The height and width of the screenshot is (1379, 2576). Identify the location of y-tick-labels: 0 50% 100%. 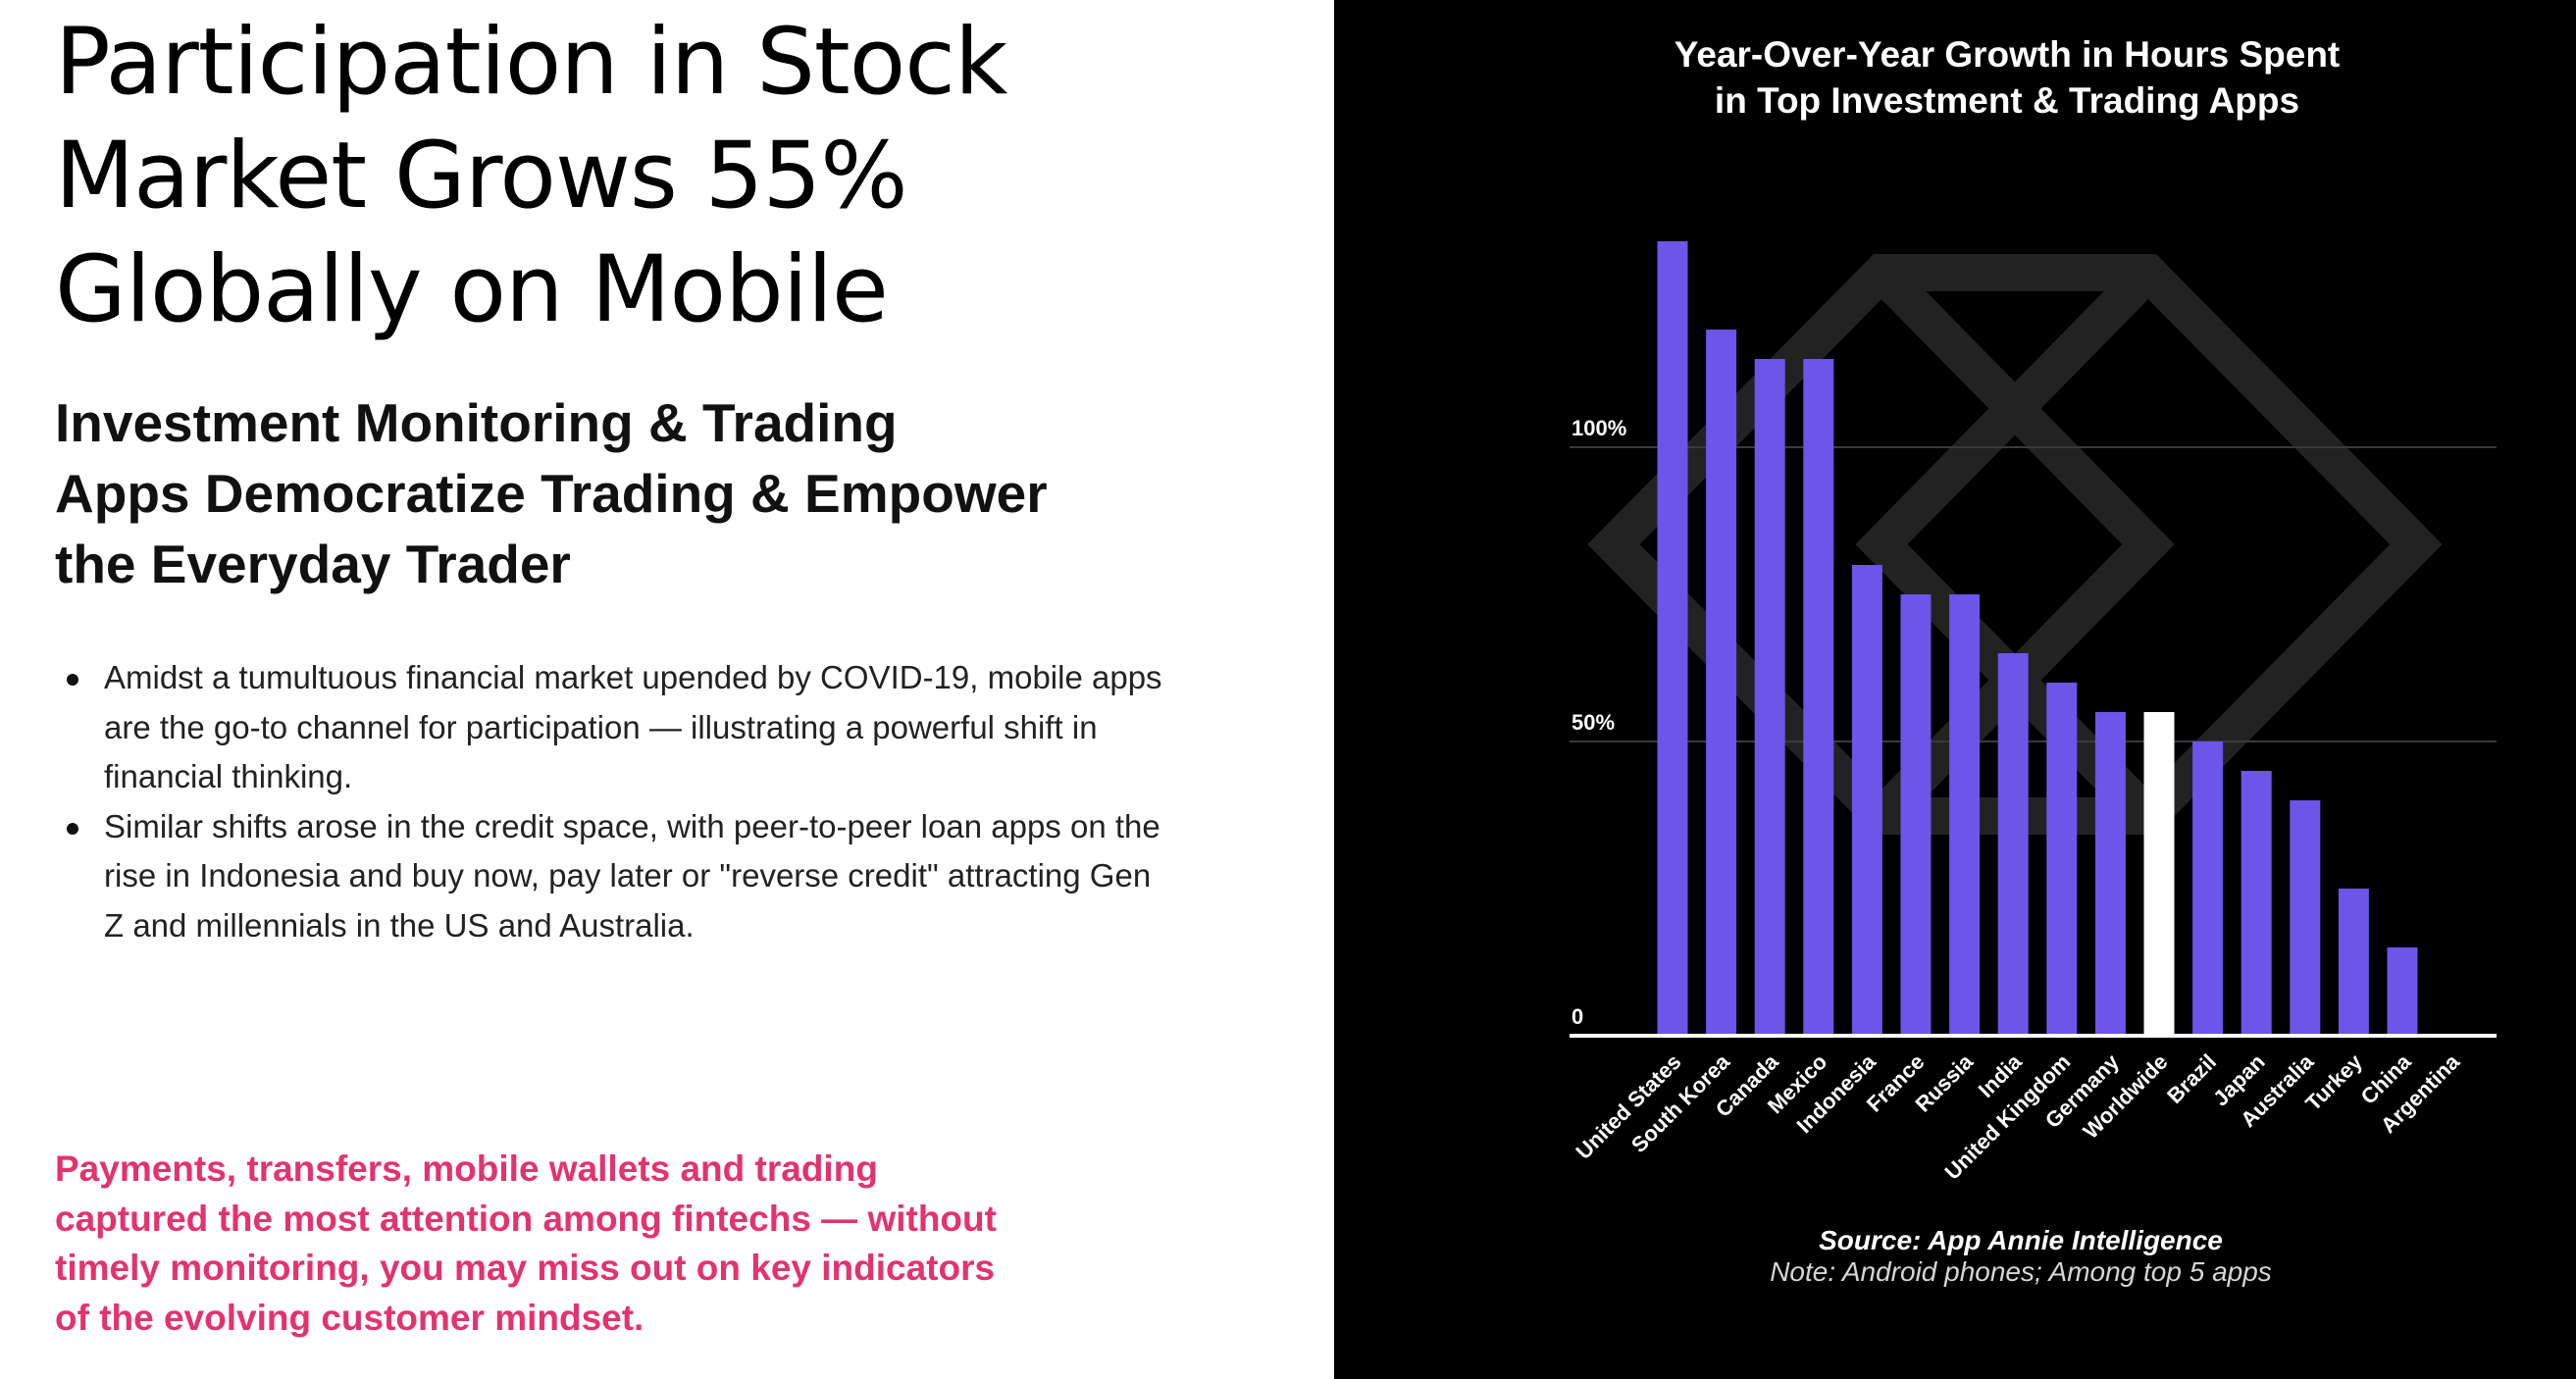
(1598, 723).